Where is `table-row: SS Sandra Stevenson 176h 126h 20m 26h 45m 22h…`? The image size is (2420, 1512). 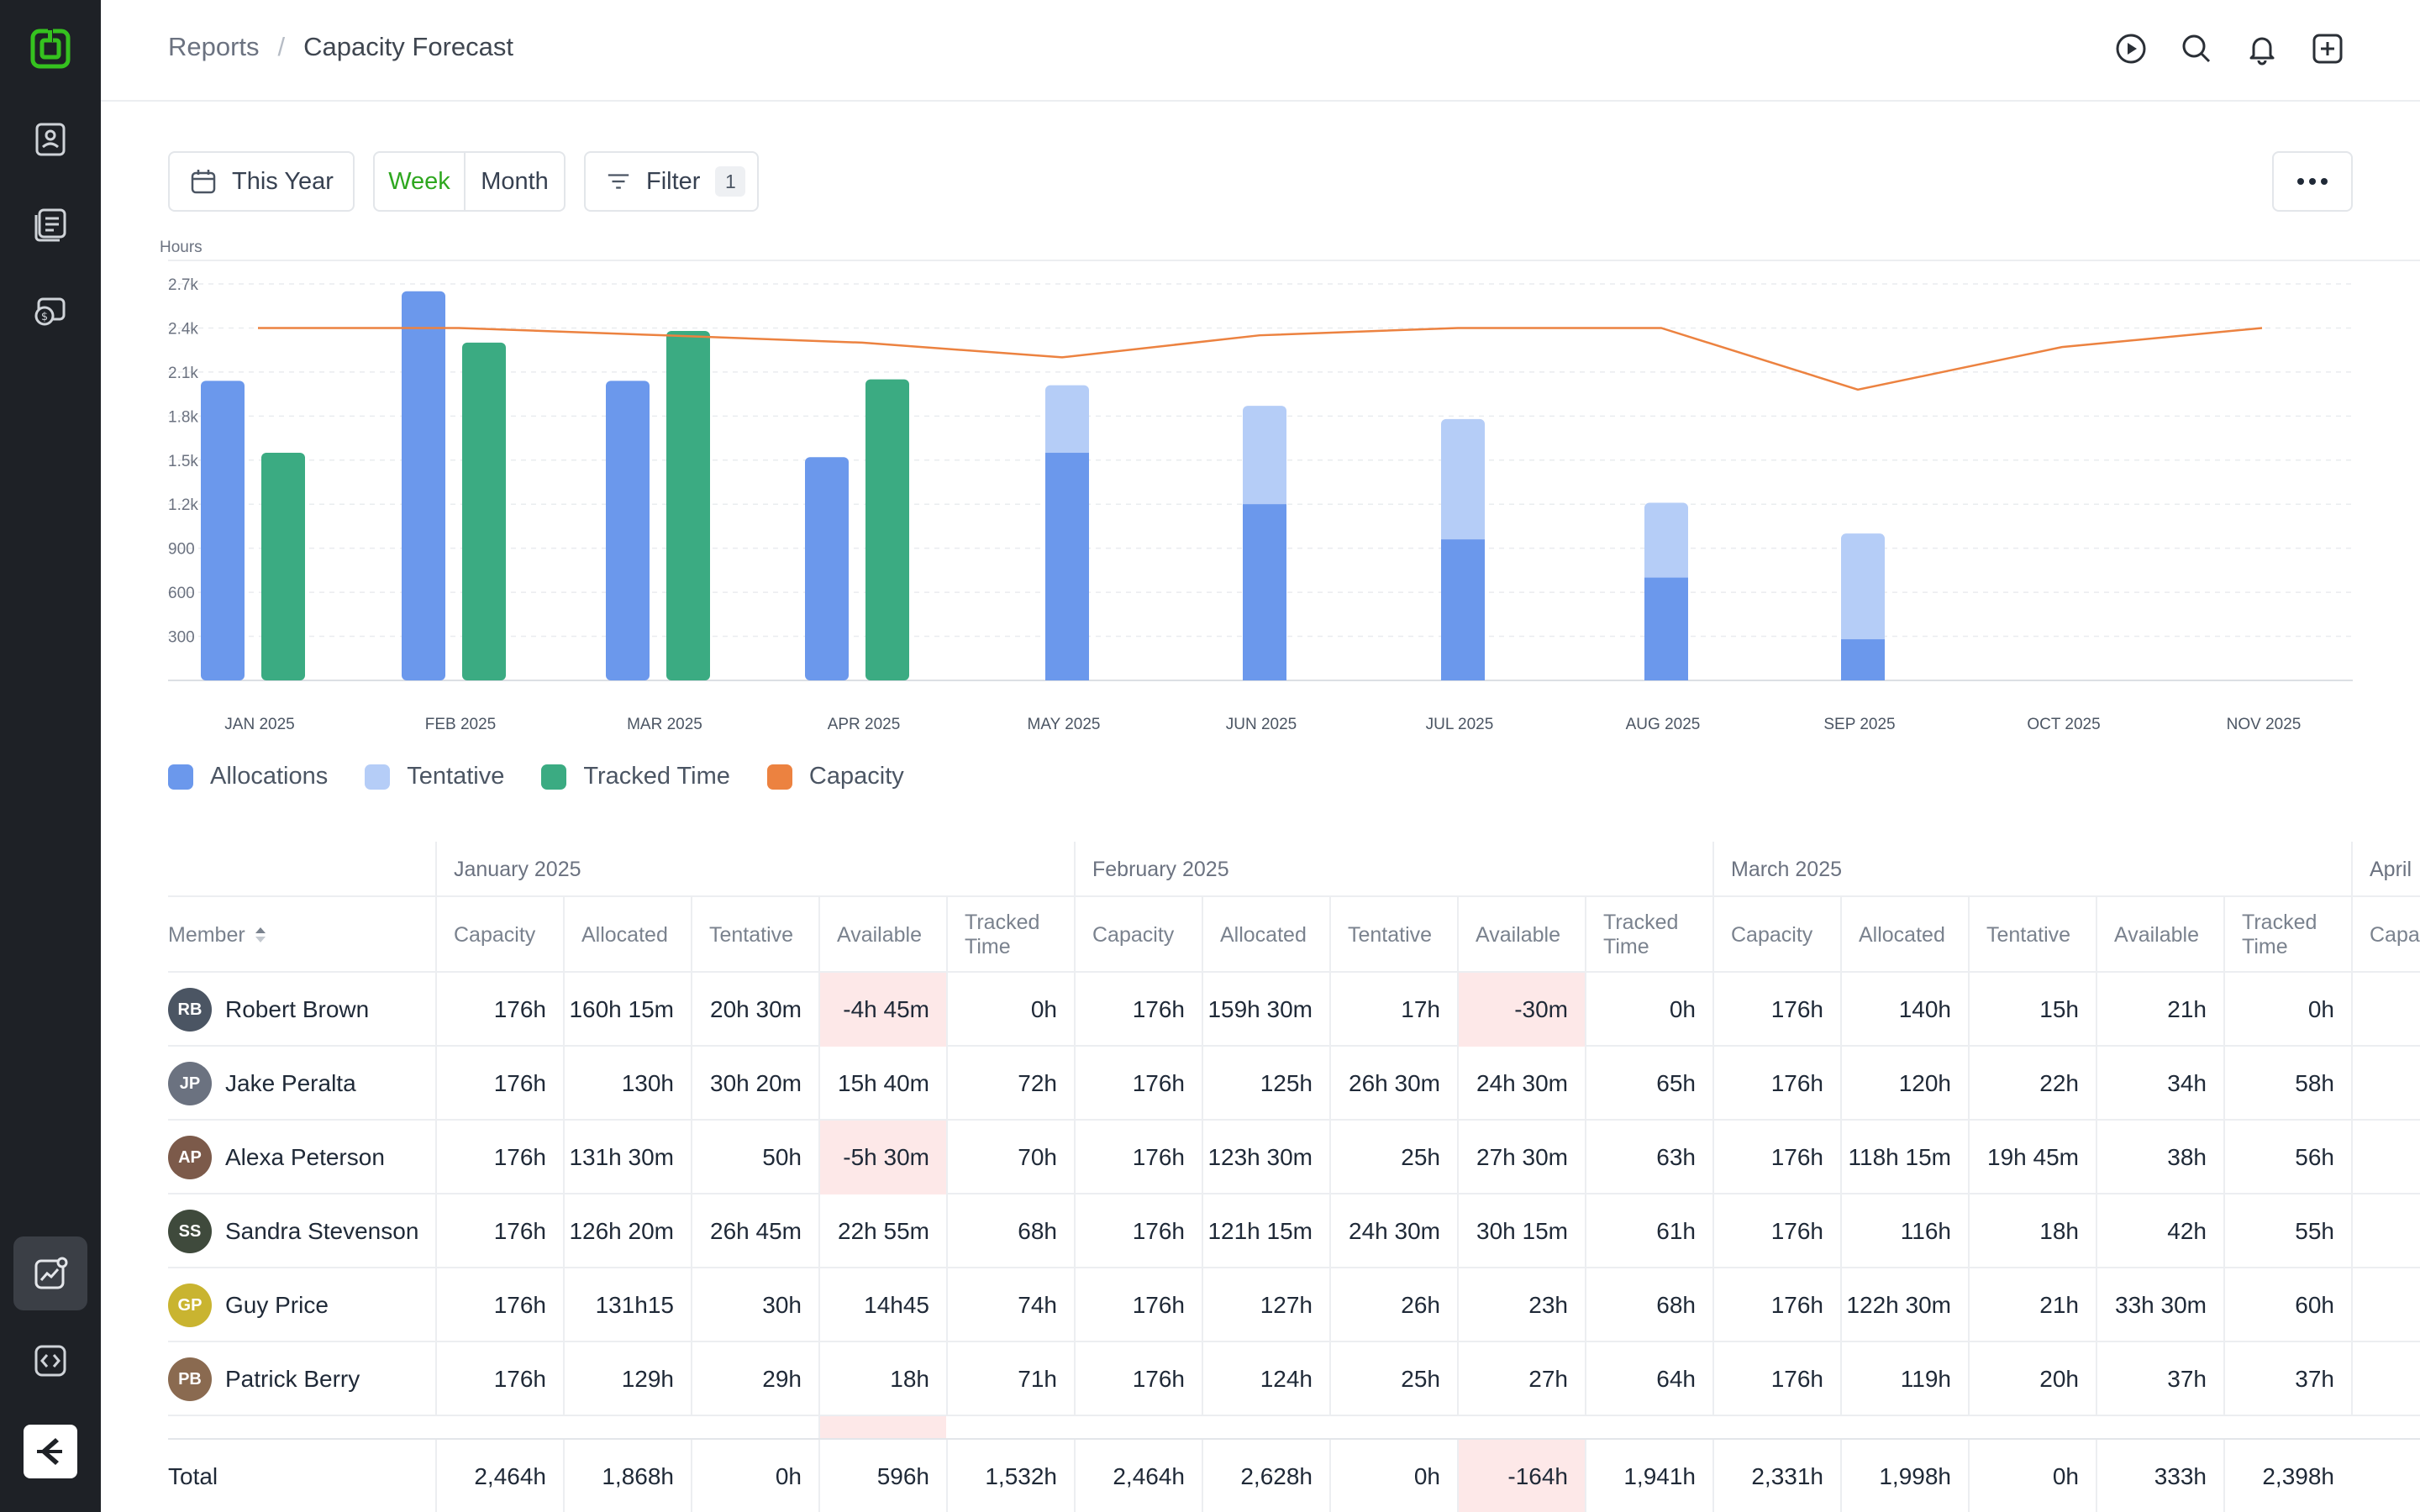 table-row: SS Sandra Stevenson 176h 126h 20m 26h 45m 22h… is located at coordinates (1294, 1231).